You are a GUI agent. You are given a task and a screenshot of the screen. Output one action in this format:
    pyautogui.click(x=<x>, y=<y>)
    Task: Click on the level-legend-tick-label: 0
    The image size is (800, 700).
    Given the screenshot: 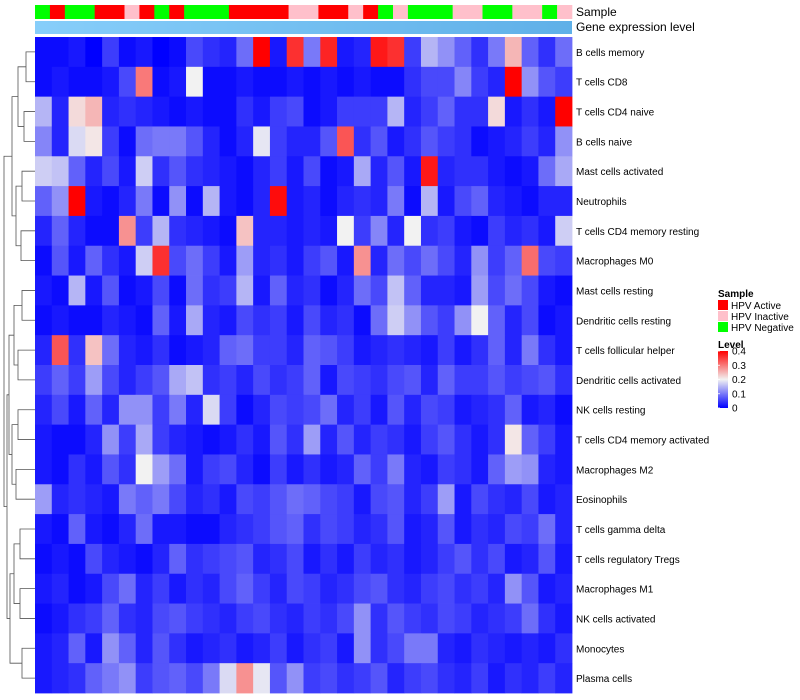 What is the action you would take?
    pyautogui.click(x=735, y=409)
    